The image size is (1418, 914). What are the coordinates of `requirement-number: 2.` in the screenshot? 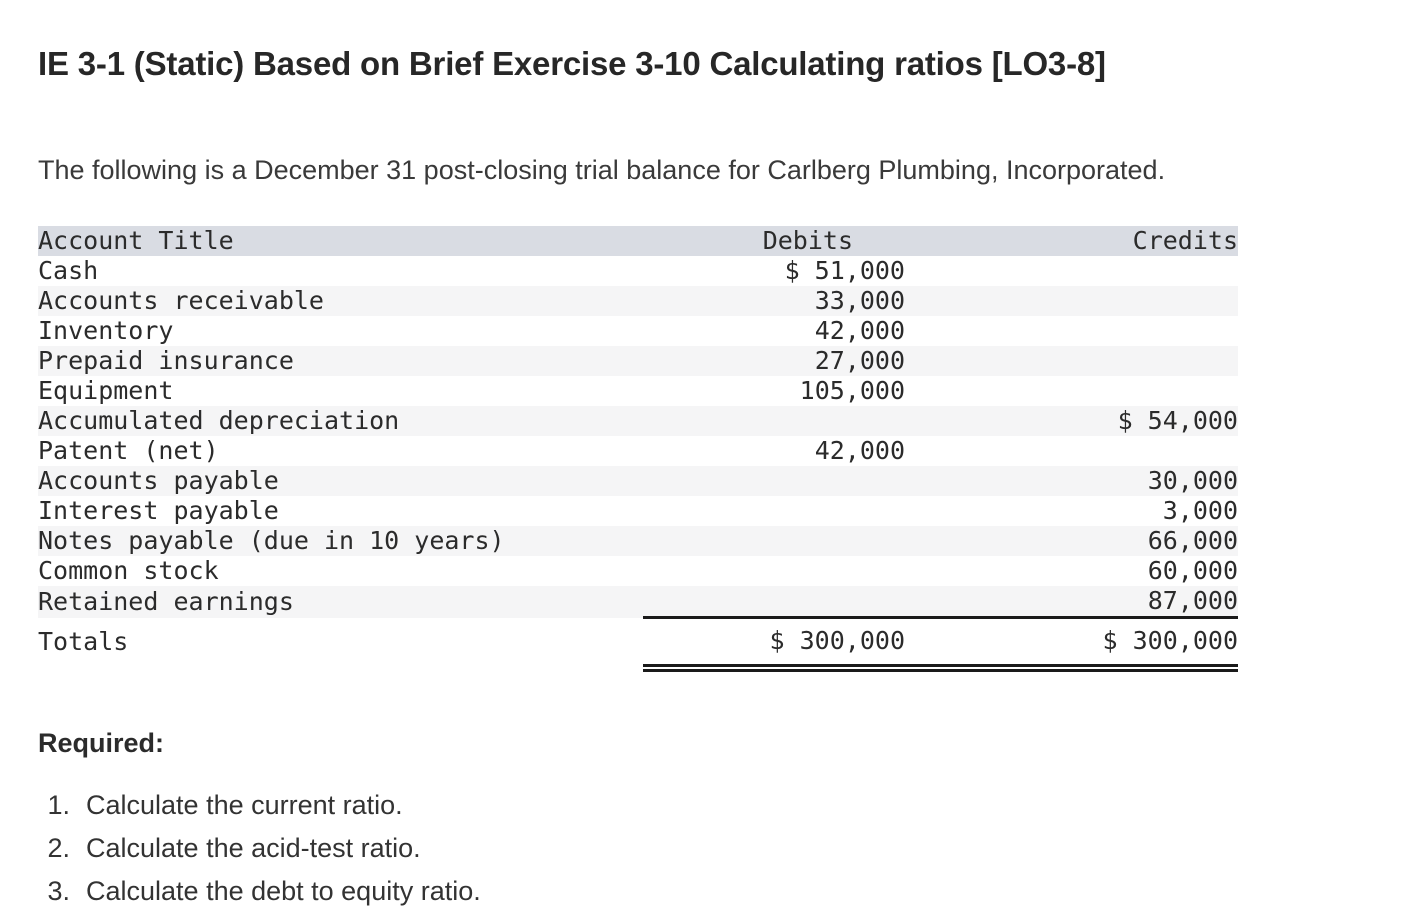 It's located at (58, 848).